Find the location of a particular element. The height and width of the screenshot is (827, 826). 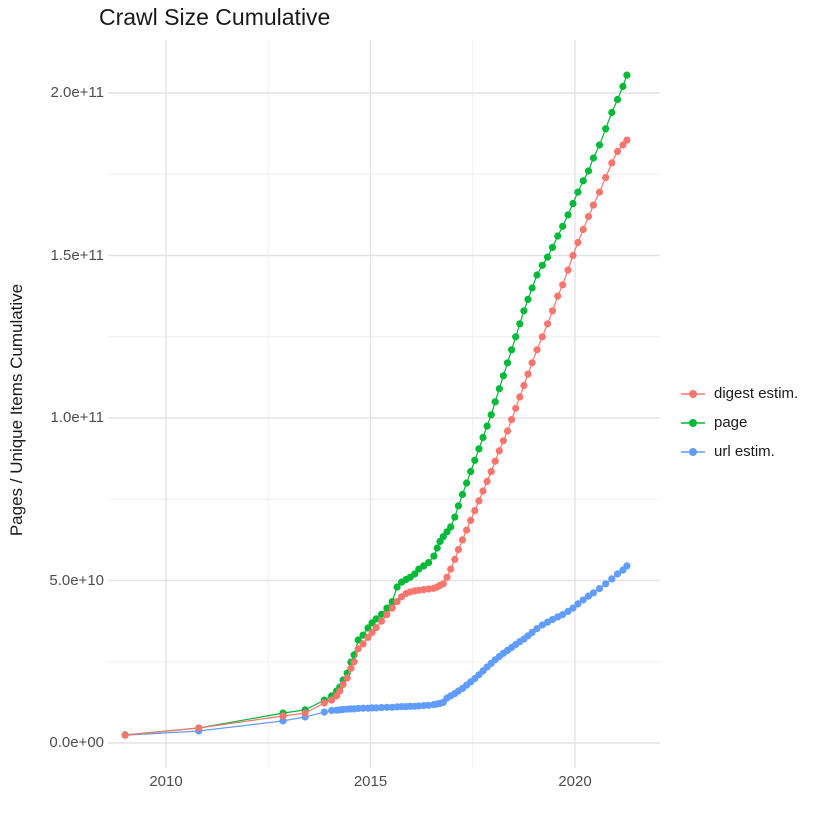

x-tick-label: 2010 is located at coordinates (166, 781).